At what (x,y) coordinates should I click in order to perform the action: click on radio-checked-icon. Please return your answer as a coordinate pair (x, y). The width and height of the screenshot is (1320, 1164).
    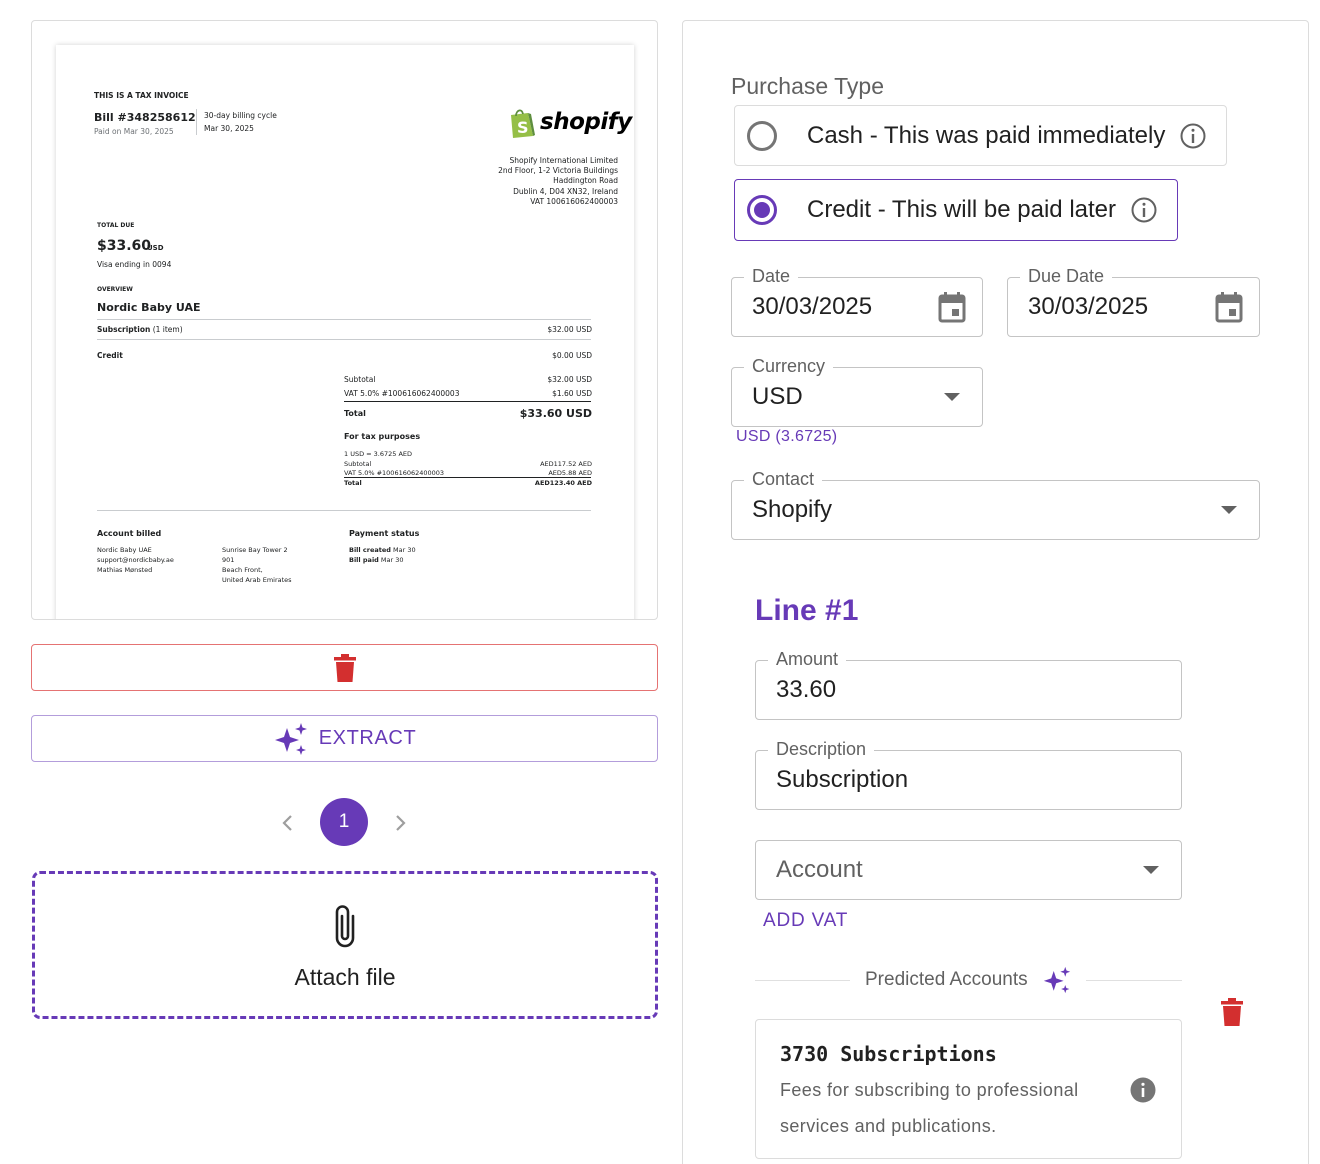
    Looking at the image, I should click on (762, 210).